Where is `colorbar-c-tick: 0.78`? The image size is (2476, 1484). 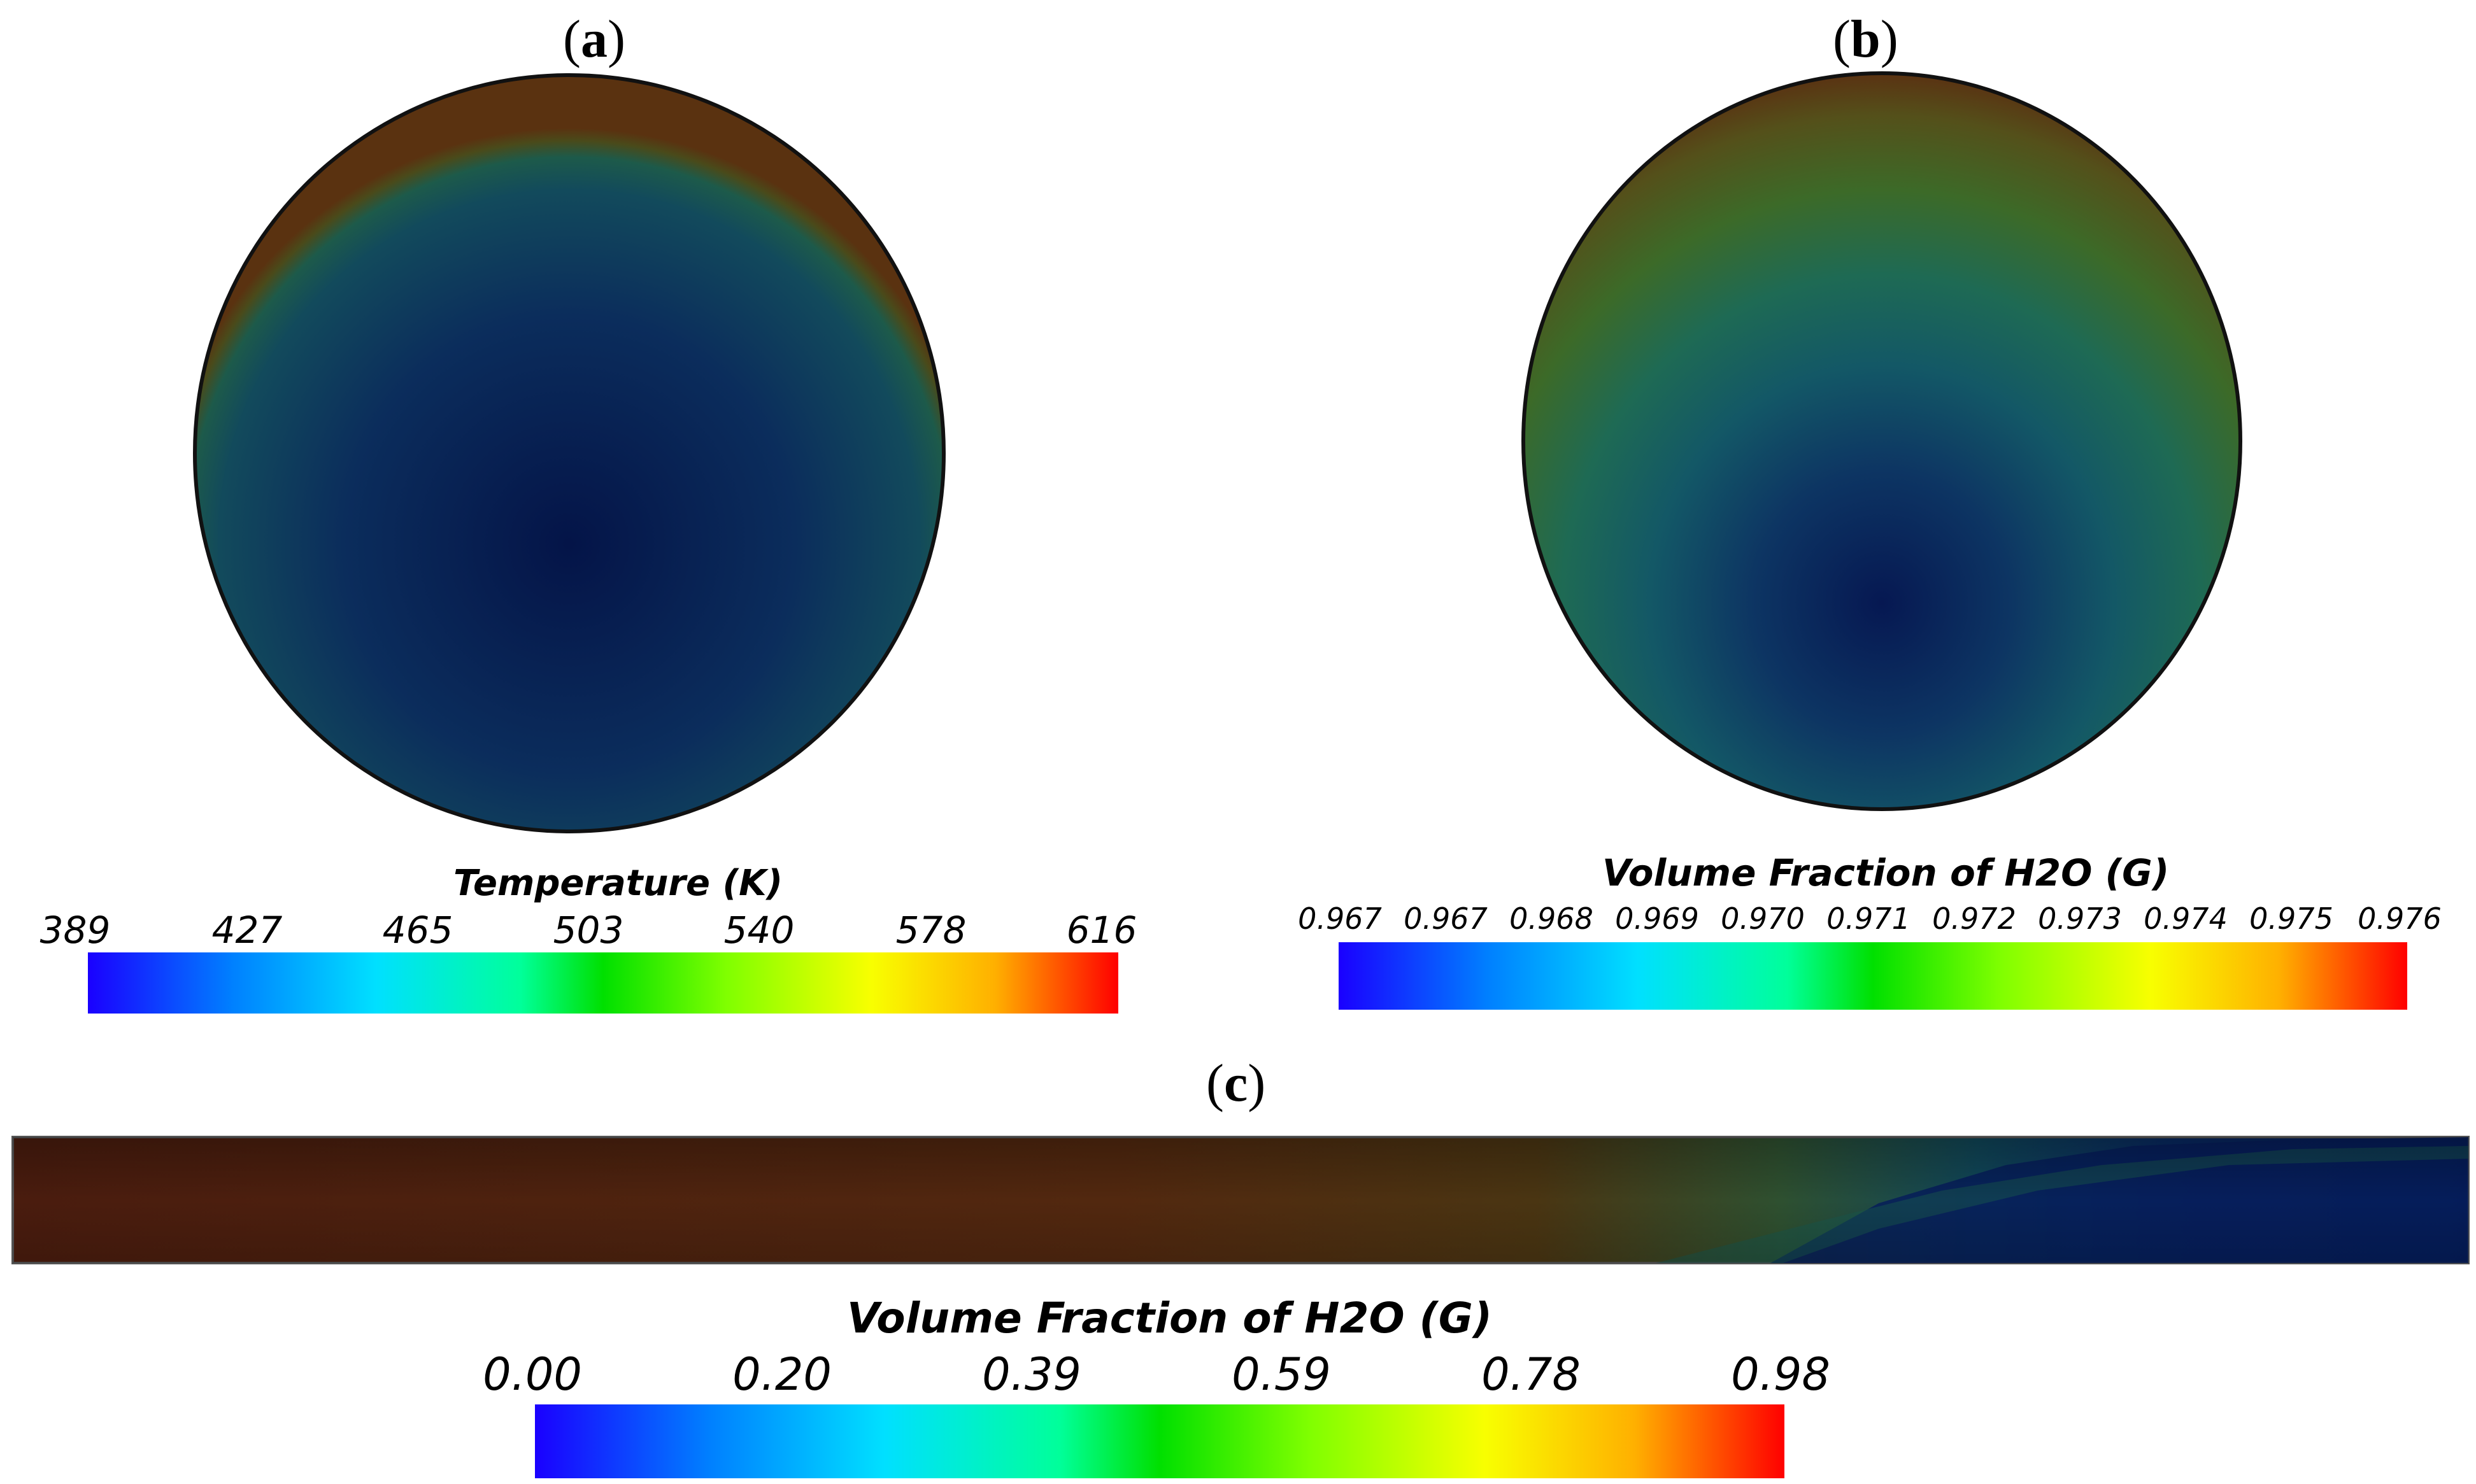
colorbar-c-tick: 0.78 is located at coordinates (1531, 1374).